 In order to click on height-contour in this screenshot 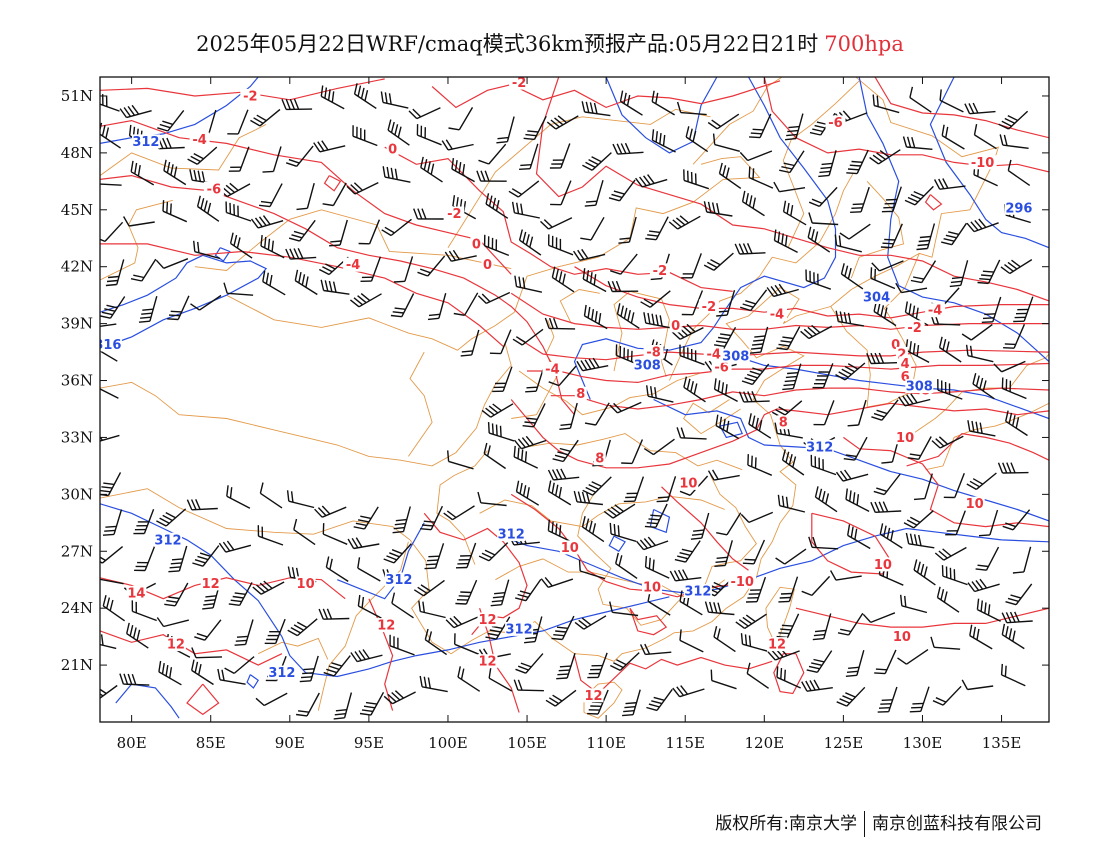, I will do `click(989, 163)`.